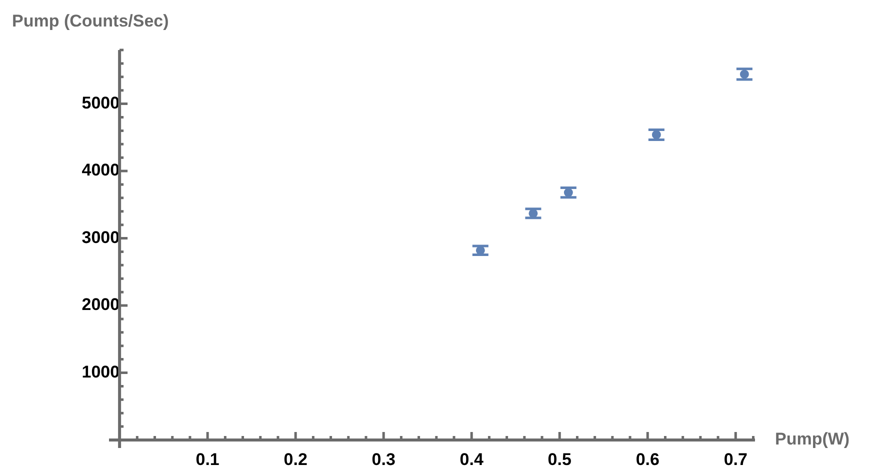  I want to click on x-tick-label: 0.3, so click(384, 459).